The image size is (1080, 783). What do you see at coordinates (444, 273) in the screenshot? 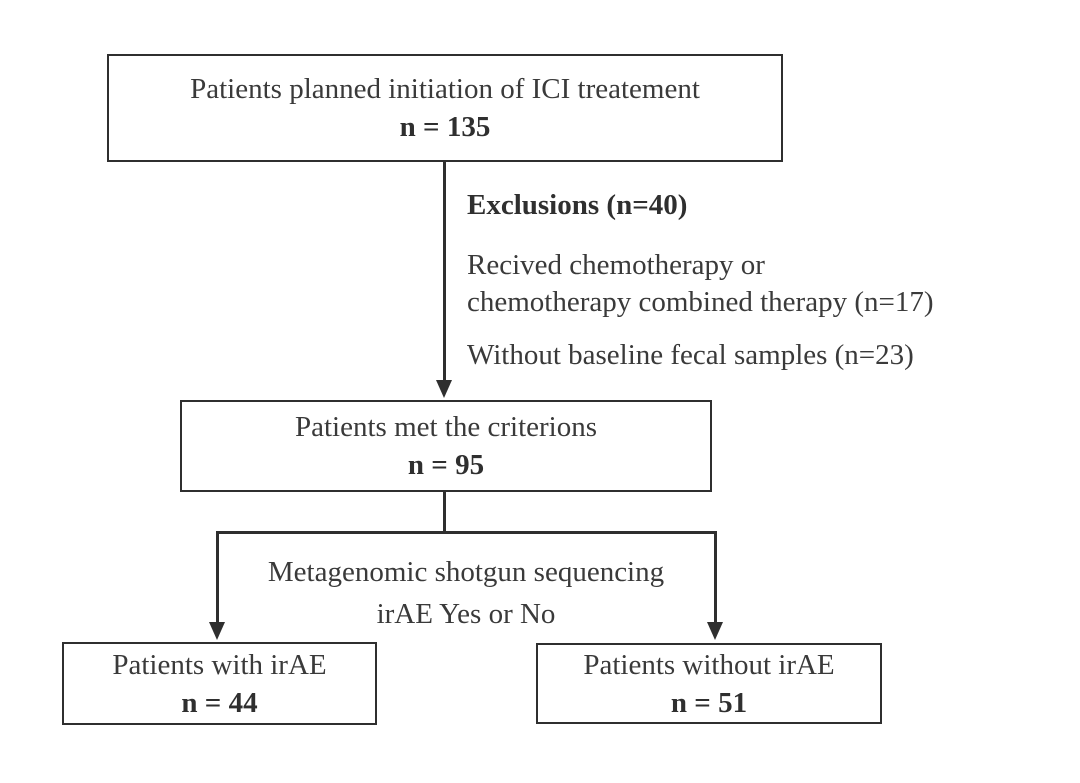
I see `connector-top-to-middle` at bounding box center [444, 273].